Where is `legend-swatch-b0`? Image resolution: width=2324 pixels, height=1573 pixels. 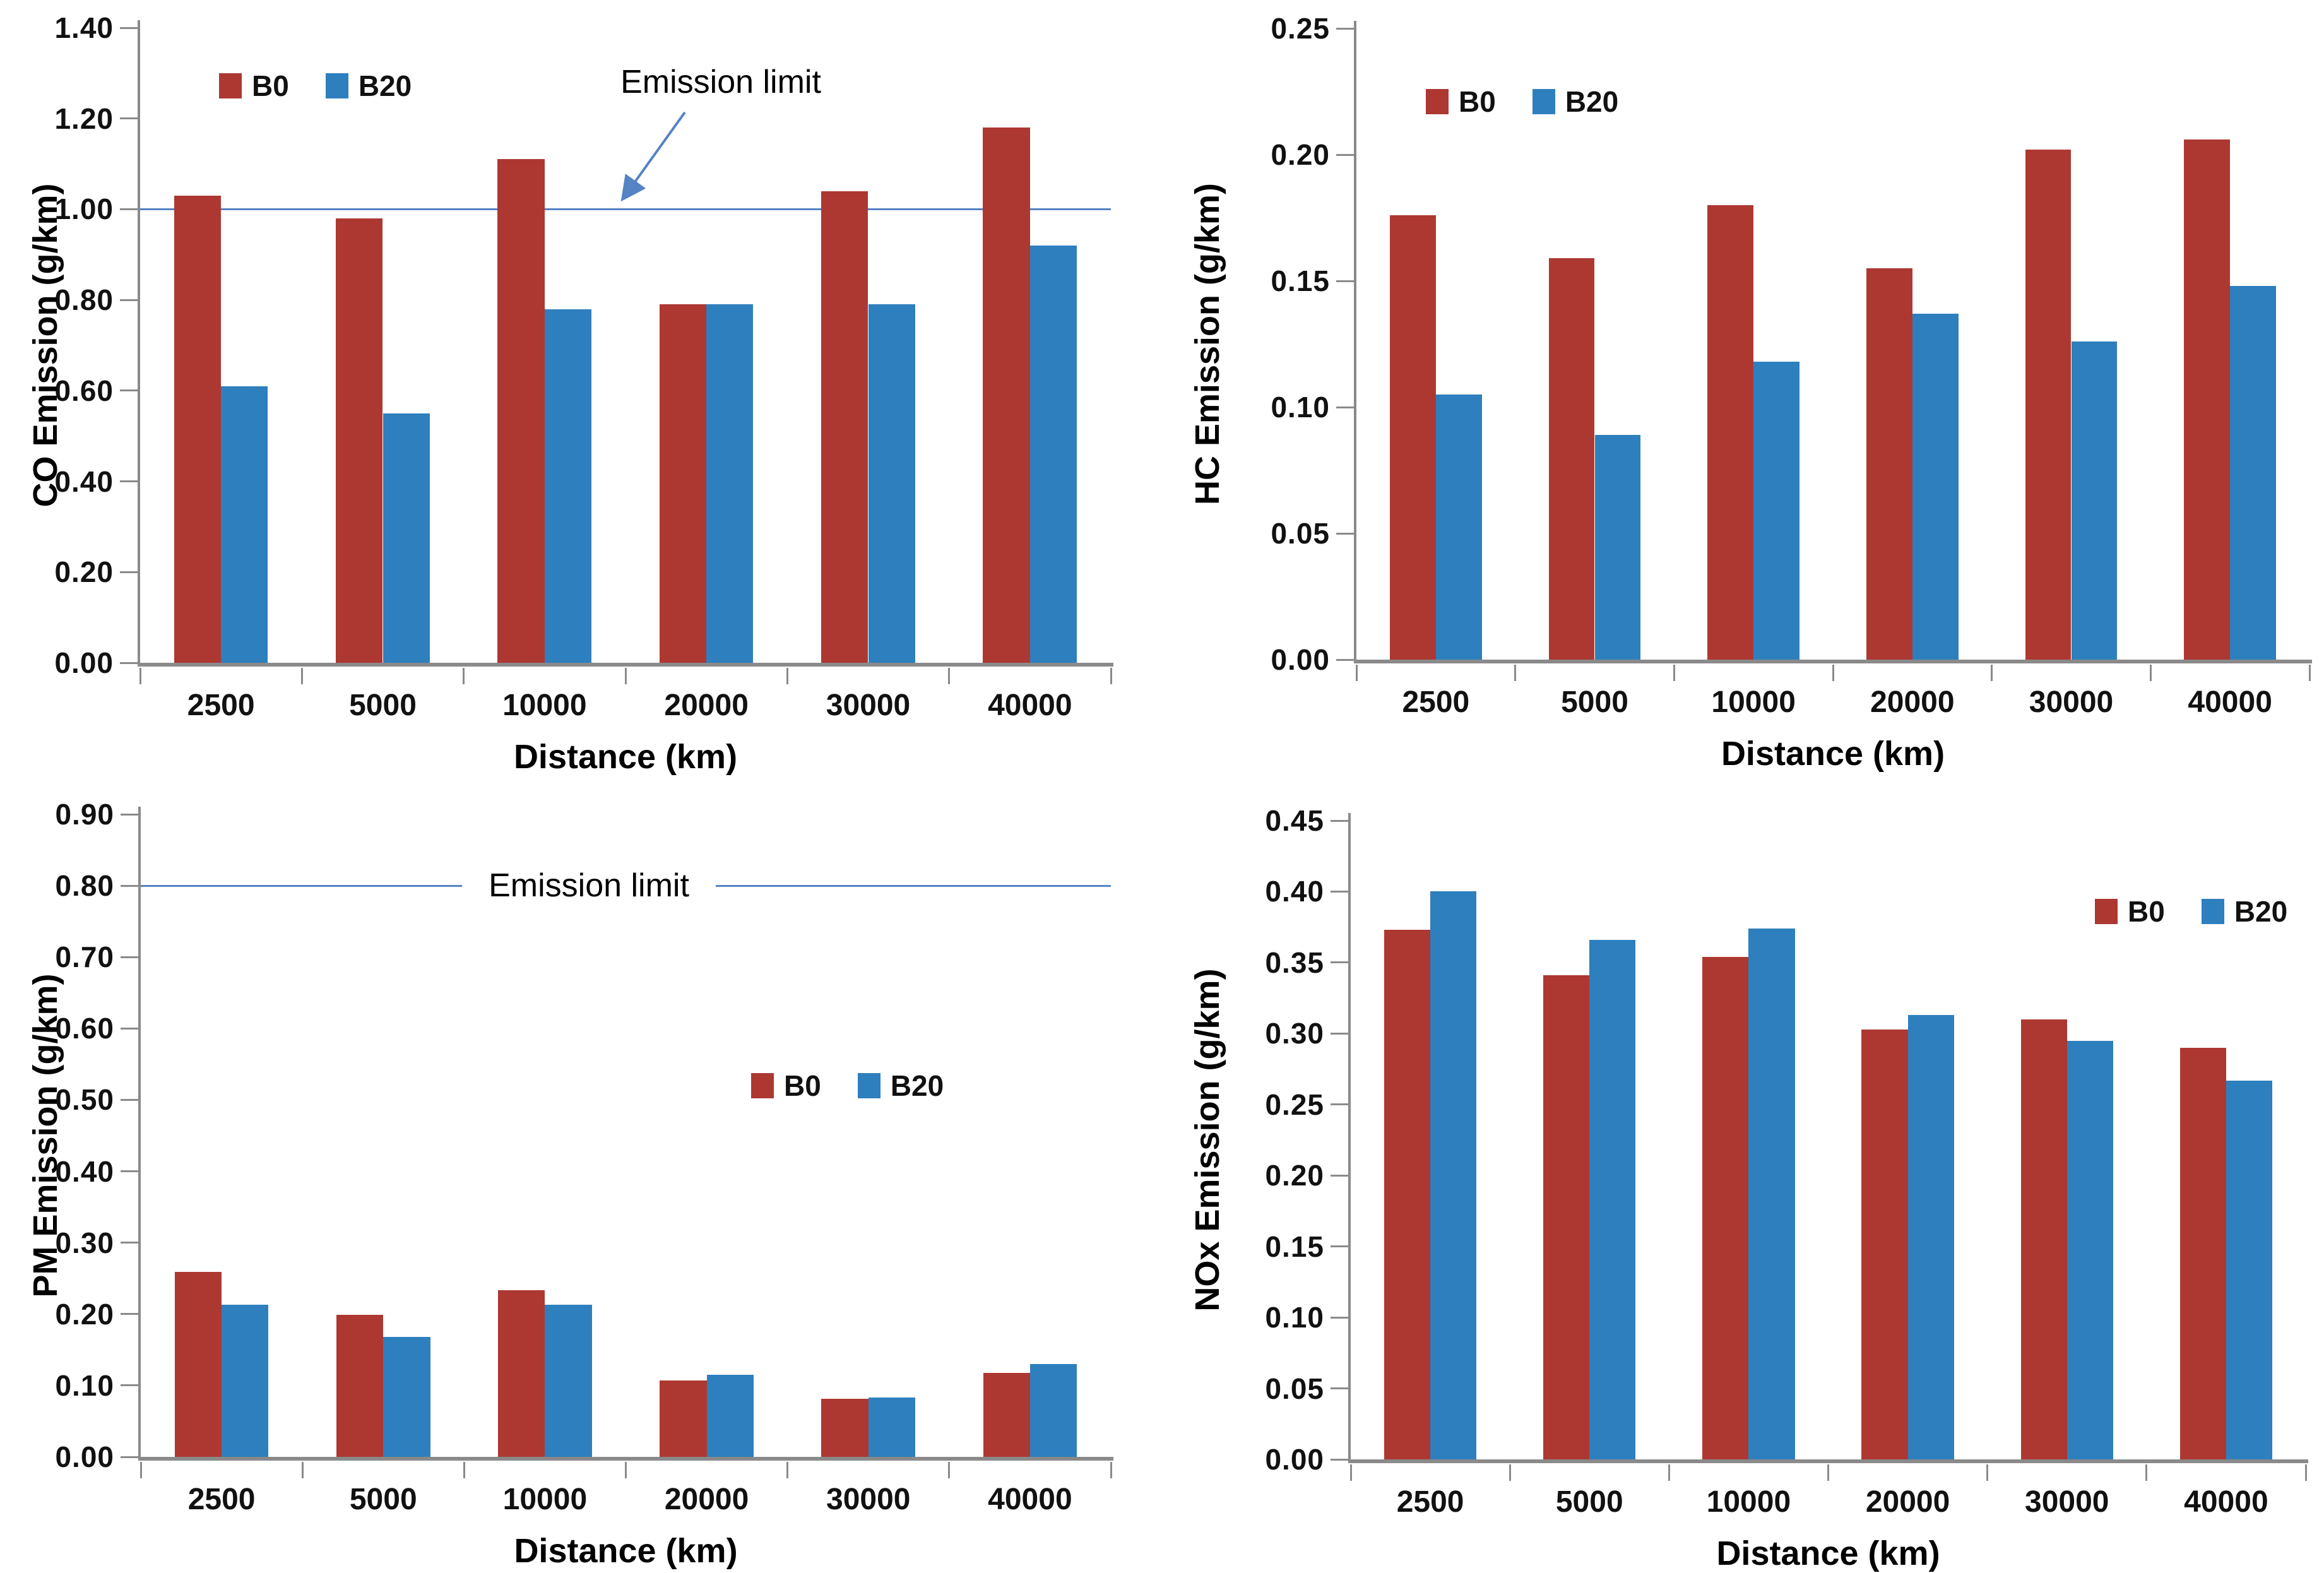
legend-swatch-b0 is located at coordinates (1437, 102).